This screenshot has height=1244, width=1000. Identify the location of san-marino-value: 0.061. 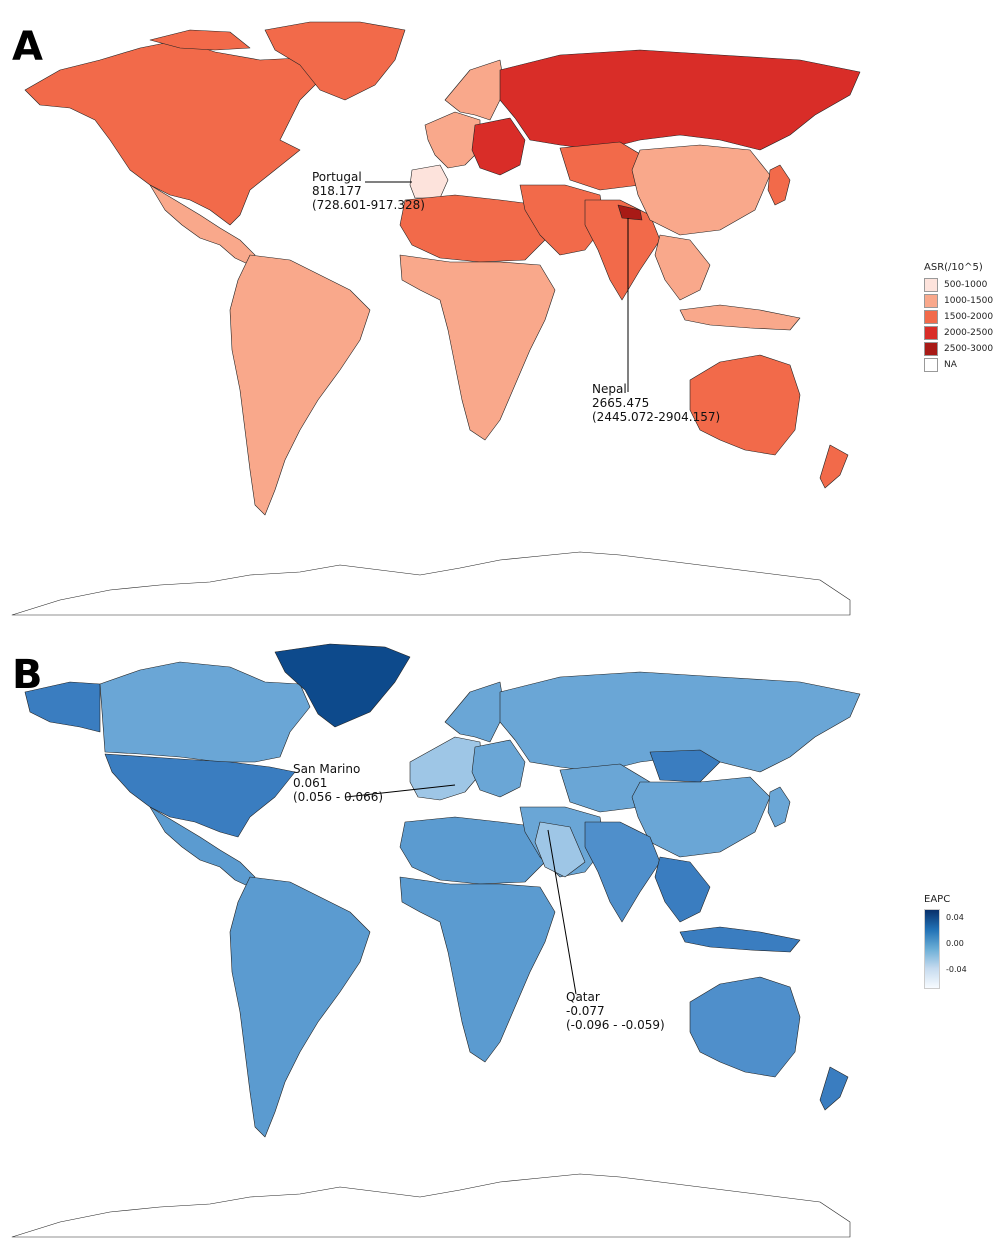
(310, 783).